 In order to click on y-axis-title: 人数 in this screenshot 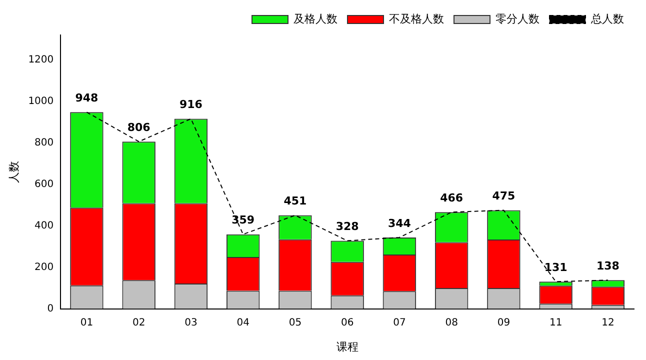, I will do `click(13, 171)`.